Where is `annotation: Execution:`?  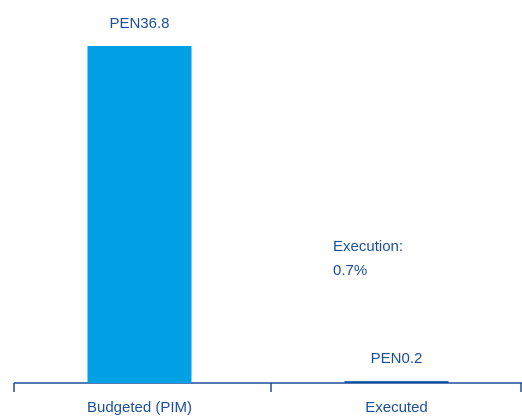 annotation: Execution: is located at coordinates (368, 246).